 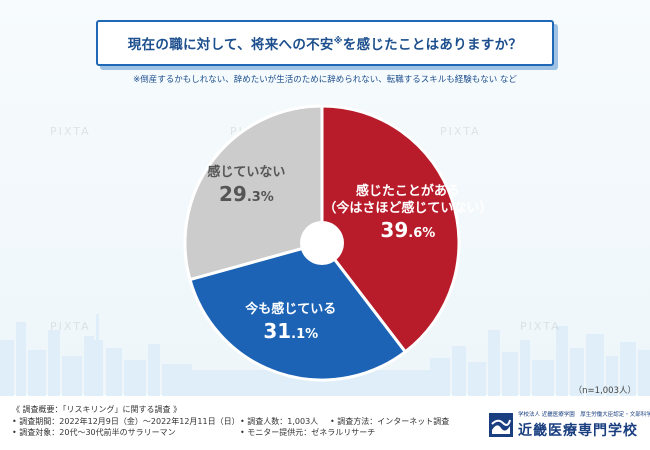 What do you see at coordinates (291, 330) in the screenshot?
I see `slice-value-label: 31.1%` at bounding box center [291, 330].